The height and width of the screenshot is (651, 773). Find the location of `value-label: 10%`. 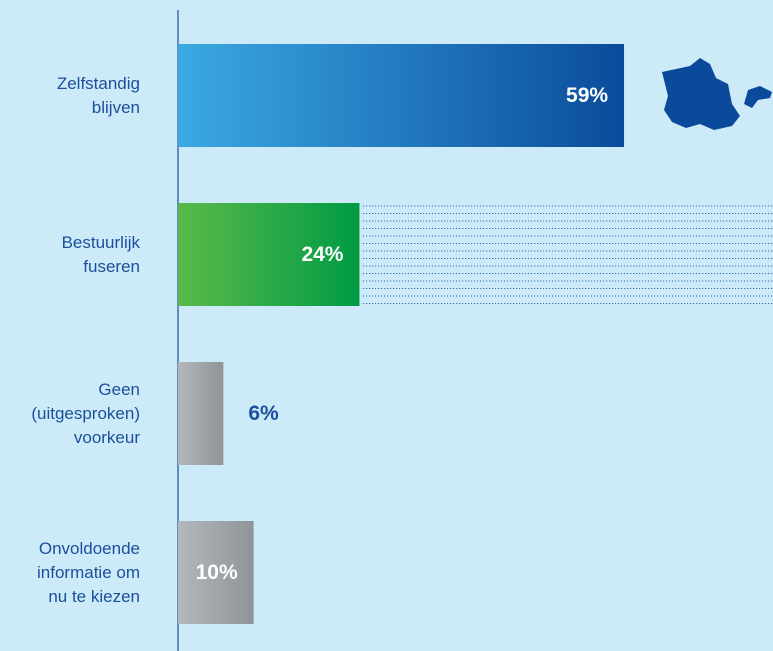

value-label: 10% is located at coordinates (216, 572).